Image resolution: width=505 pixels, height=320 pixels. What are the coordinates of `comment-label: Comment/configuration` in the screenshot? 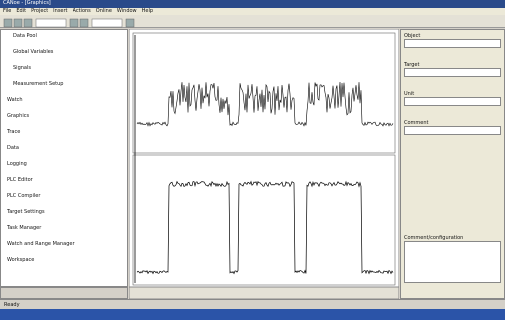 It's located at (434, 238).